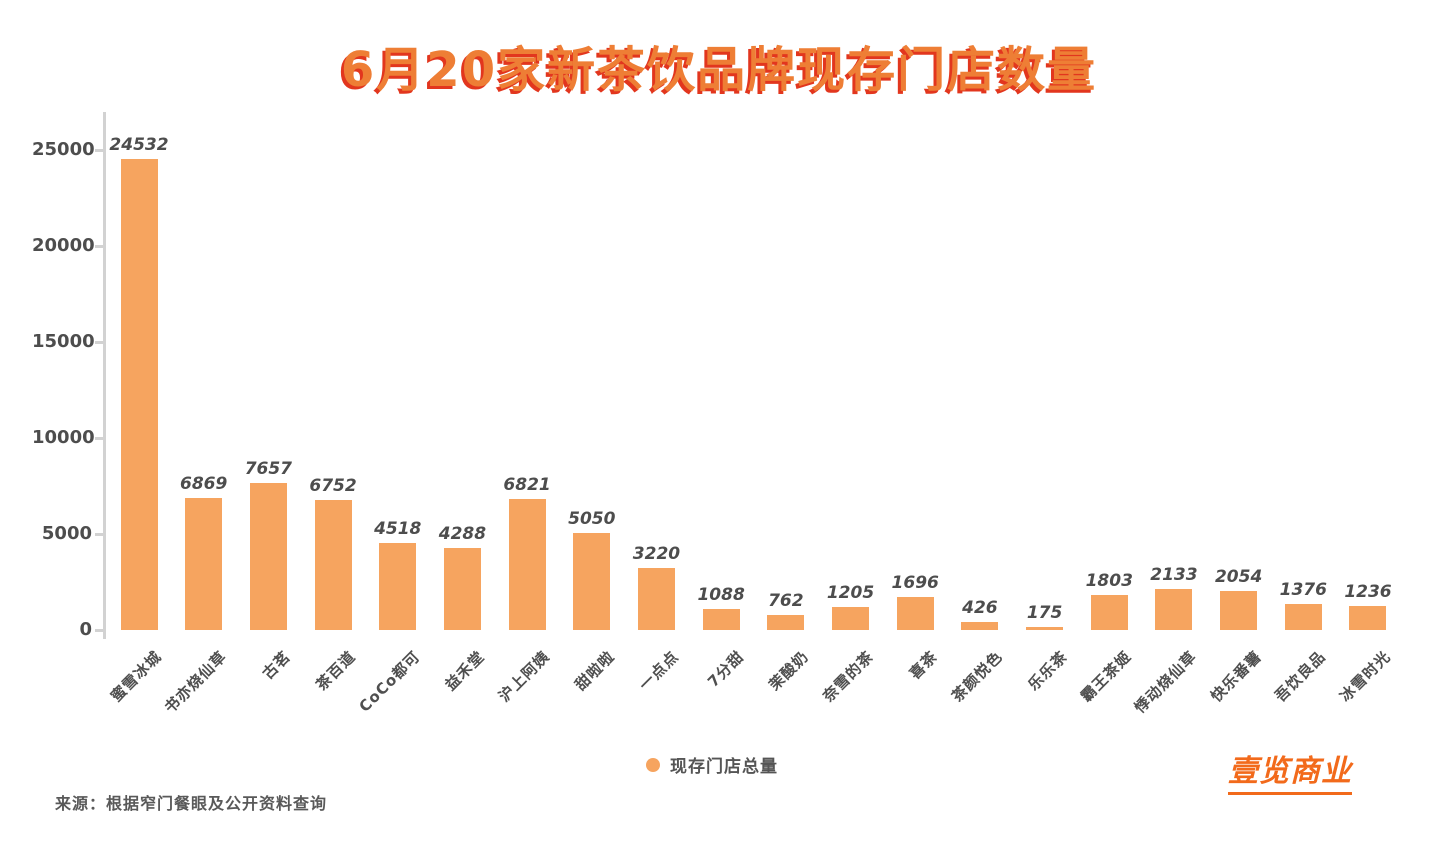 The image size is (1438, 846). Describe the element at coordinates (1290, 770) in the screenshot. I see `yilan-business-logo: 壹览商业` at that location.